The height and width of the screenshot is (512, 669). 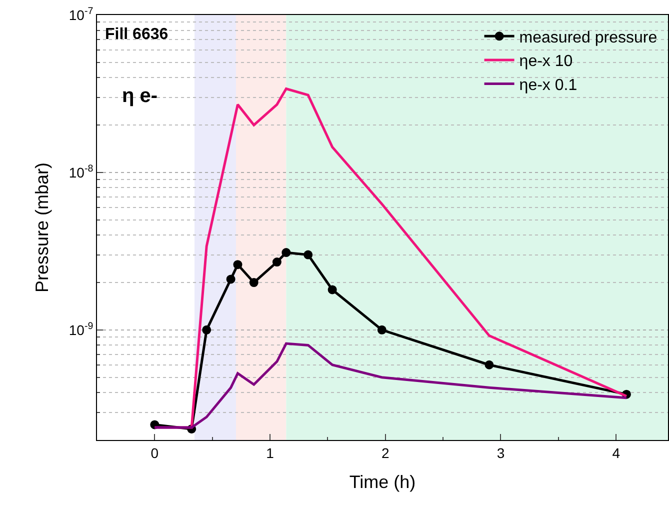 I want to click on y-tick-label: 10$^{-7}$, so click(x=81, y=14).